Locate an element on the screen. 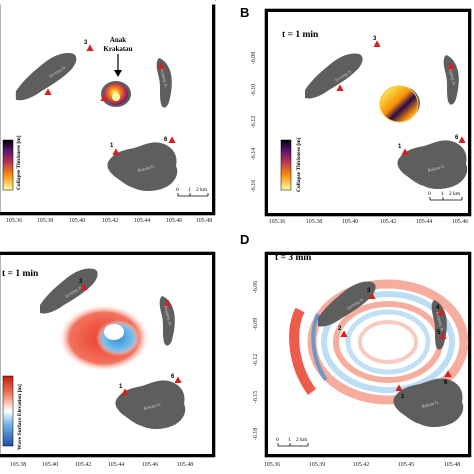  svg-text: 4 is located at coordinates (438, 308).